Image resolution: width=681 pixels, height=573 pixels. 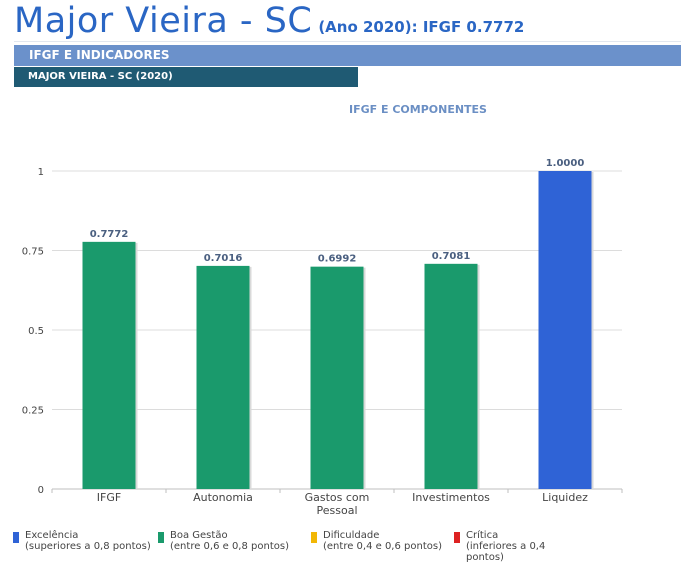 I want to click on x-category-label: Gastos com, so click(x=337, y=497).